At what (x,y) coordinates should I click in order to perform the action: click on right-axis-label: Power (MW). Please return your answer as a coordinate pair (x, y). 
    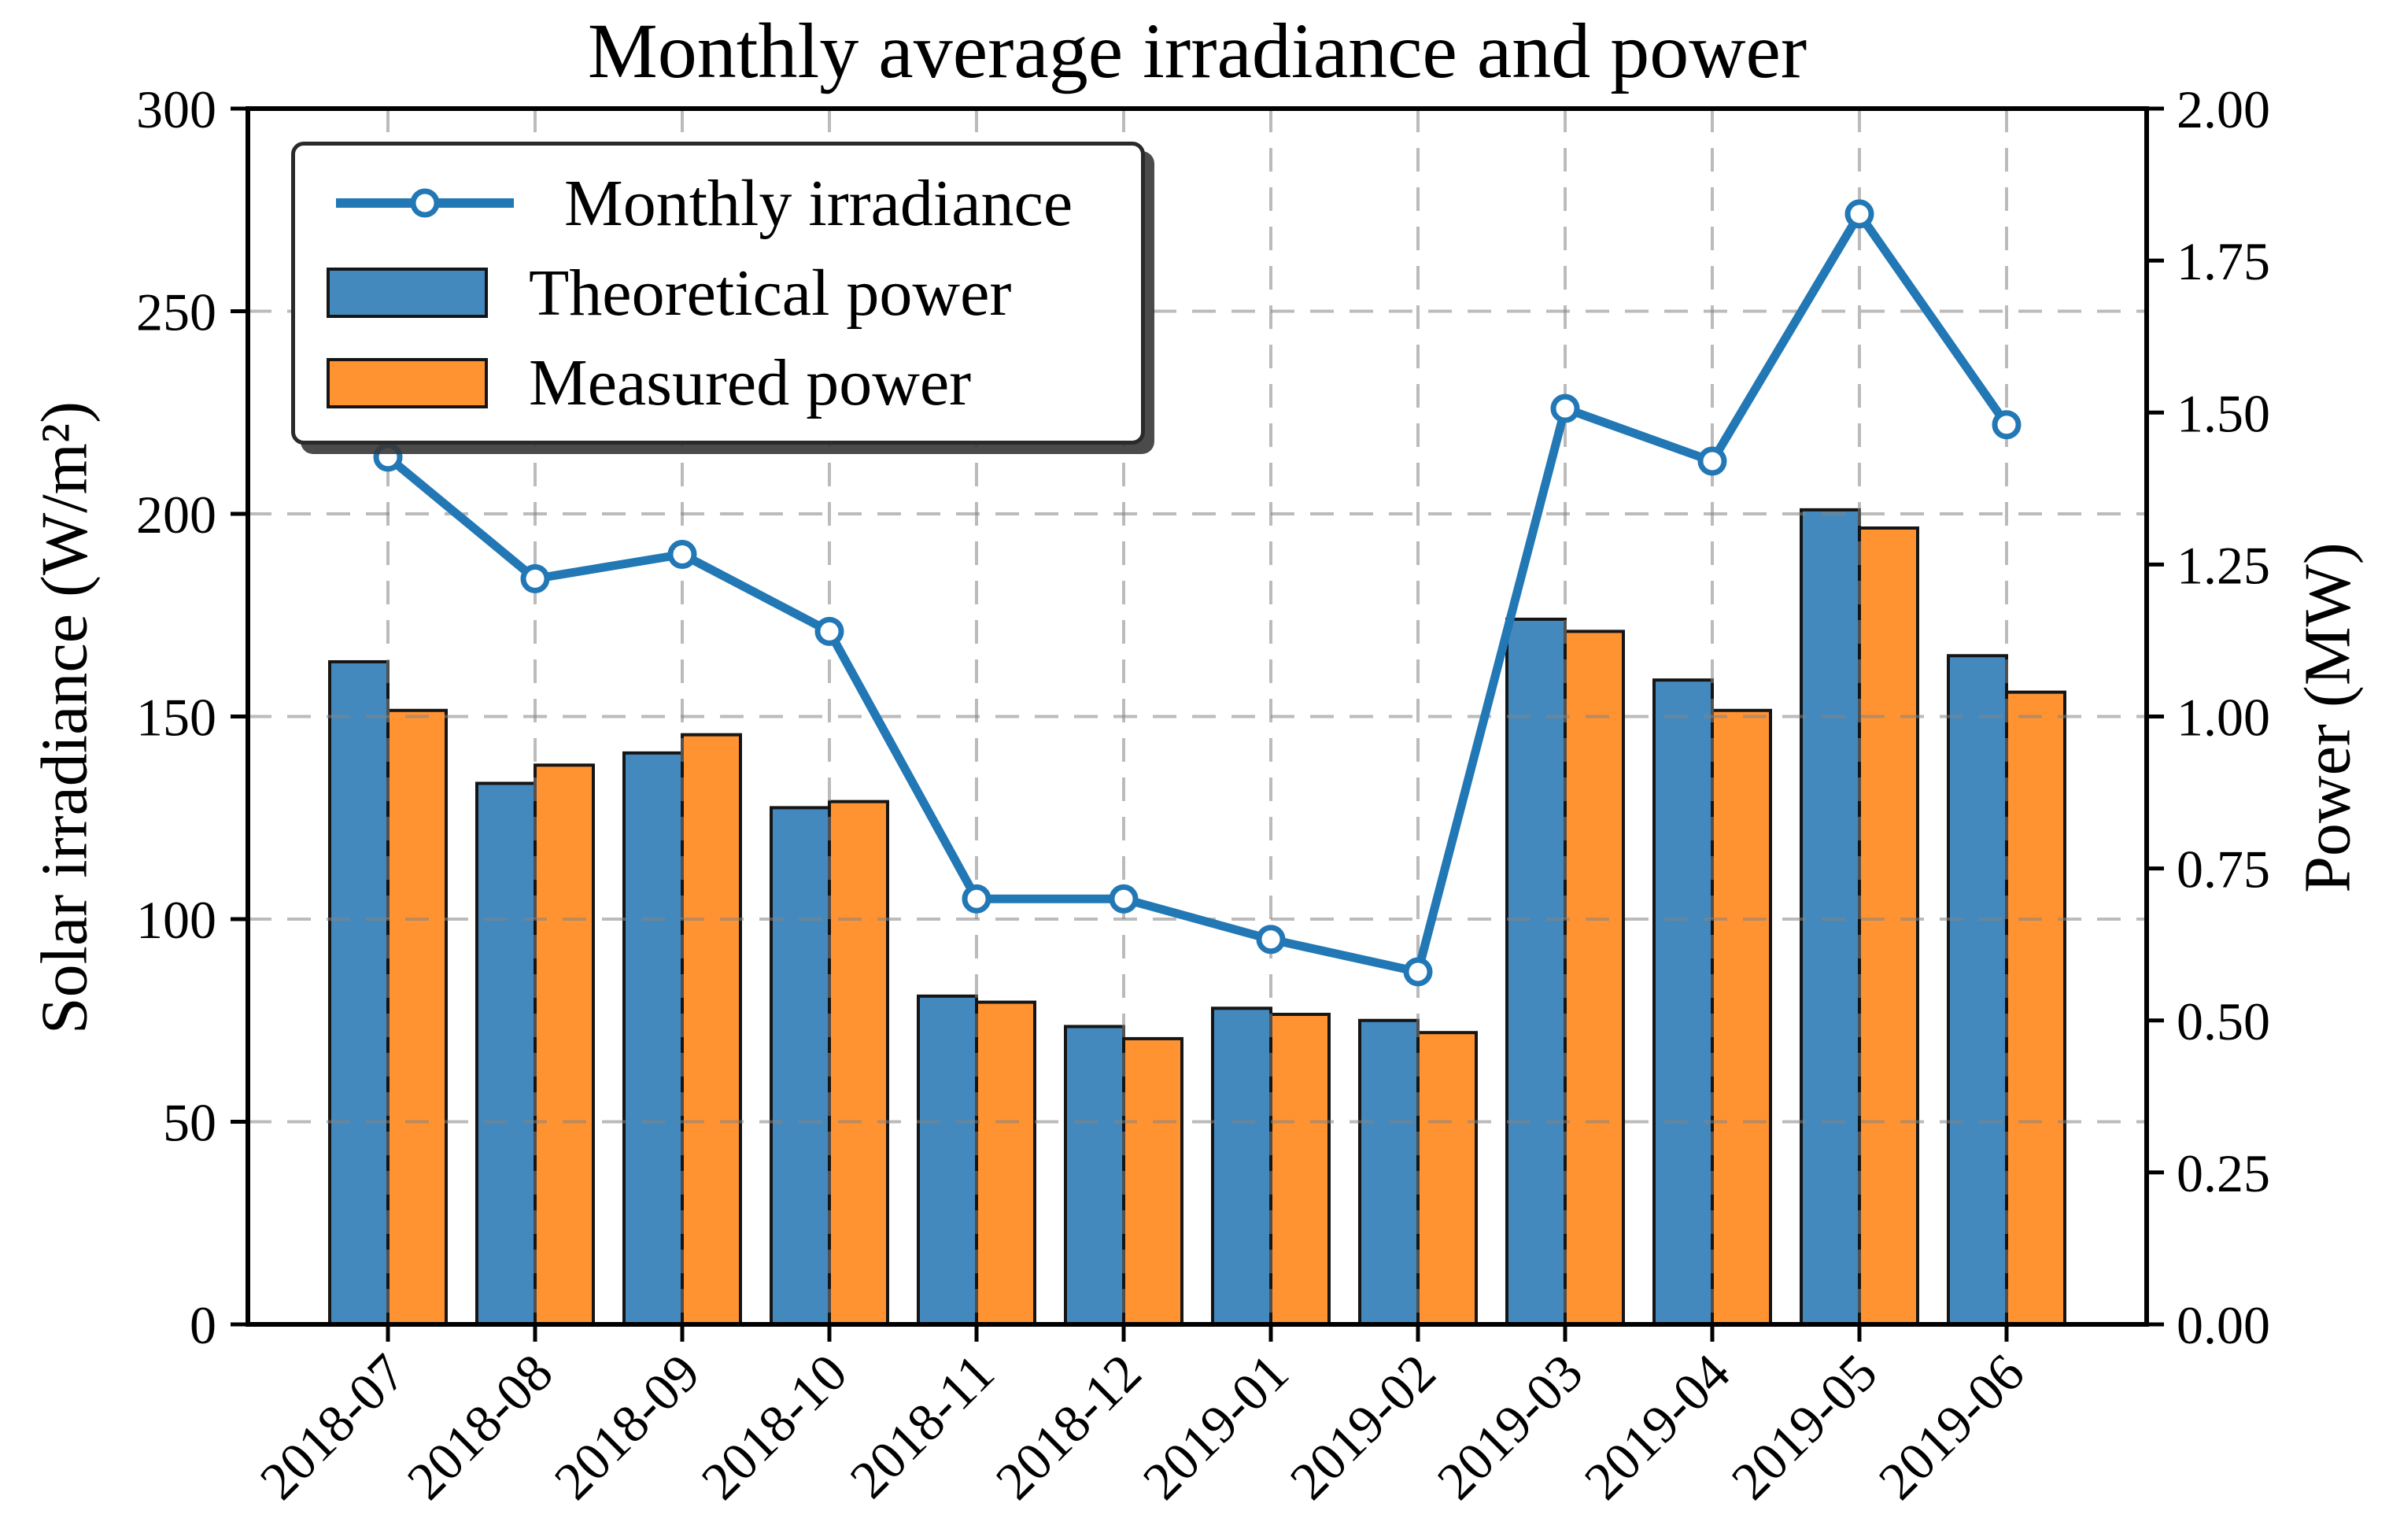
    Looking at the image, I should click on (2328, 717).